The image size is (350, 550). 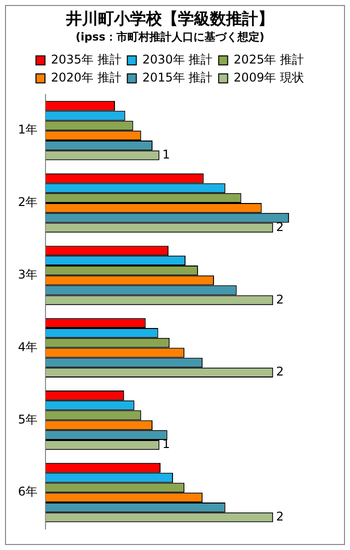 What do you see at coordinates (86, 59) in the screenshot?
I see `legend-label: 2035年 推計` at bounding box center [86, 59].